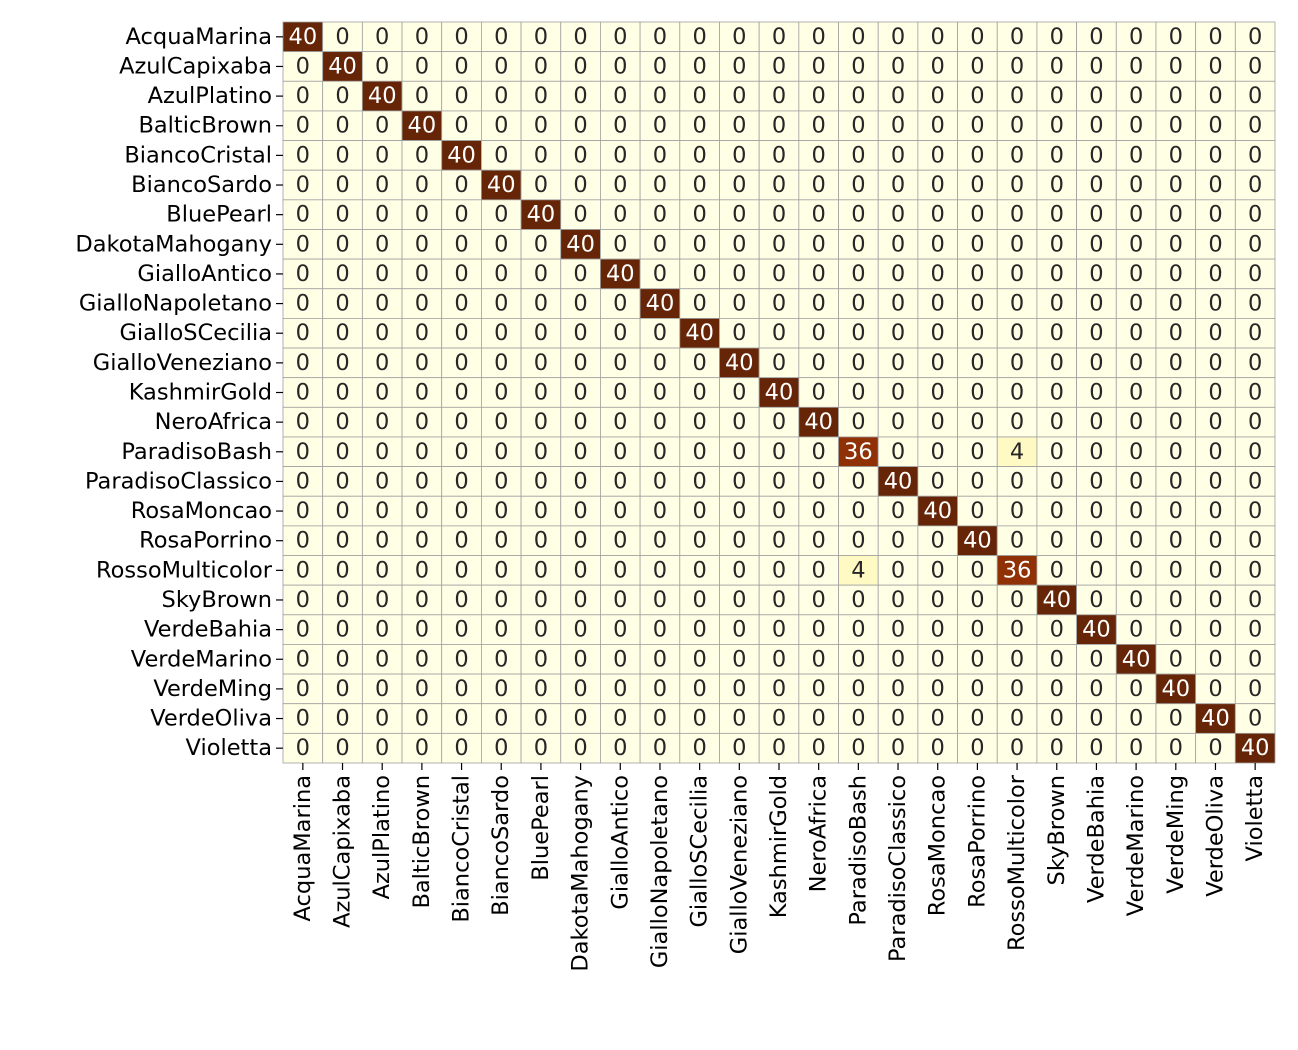 This screenshot has height=1050, width=1298. I want to click on col-tick-label: VerdeOliva, so click(1215, 836).